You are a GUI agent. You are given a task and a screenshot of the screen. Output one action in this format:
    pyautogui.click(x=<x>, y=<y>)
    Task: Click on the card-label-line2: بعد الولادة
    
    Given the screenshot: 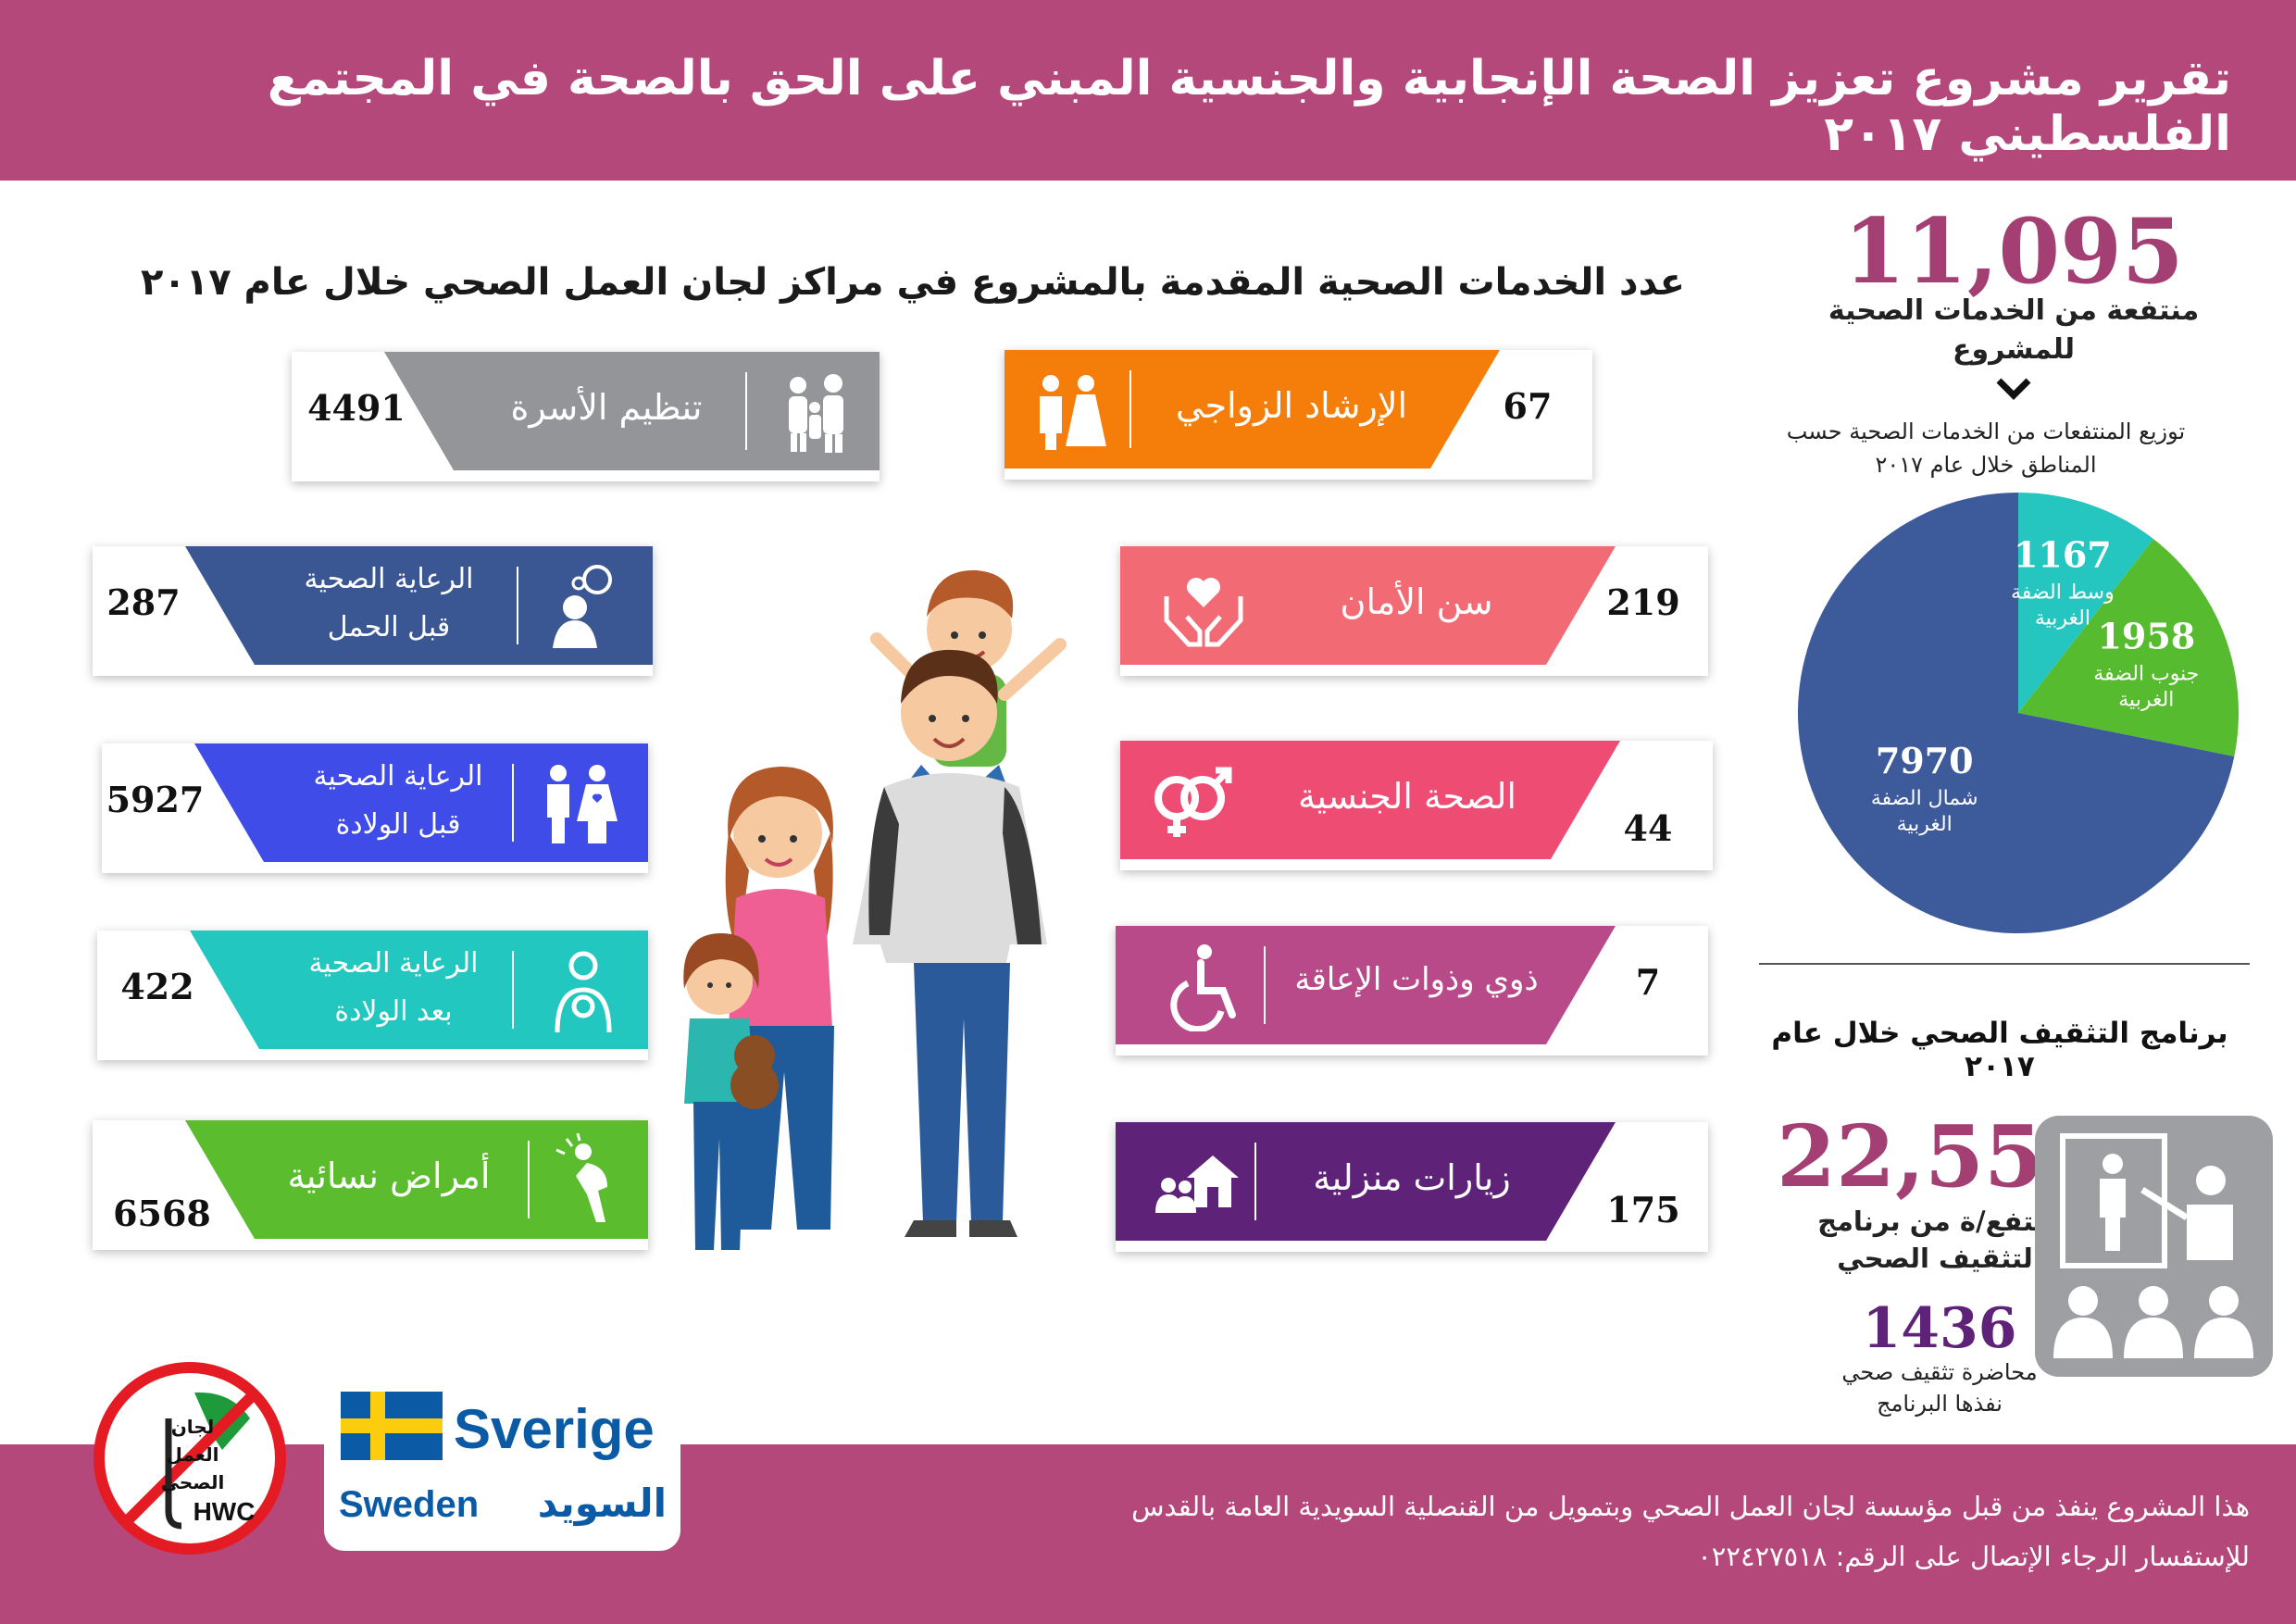 What is the action you would take?
    pyautogui.click(x=393, y=1011)
    